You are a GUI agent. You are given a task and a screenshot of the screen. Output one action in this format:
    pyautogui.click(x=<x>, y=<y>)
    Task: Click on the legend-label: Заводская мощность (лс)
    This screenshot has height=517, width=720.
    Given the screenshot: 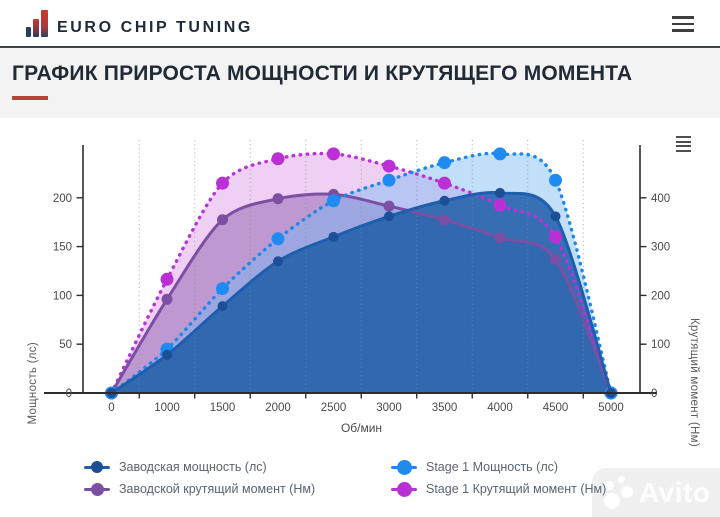 What is the action you would take?
    pyautogui.click(x=193, y=467)
    